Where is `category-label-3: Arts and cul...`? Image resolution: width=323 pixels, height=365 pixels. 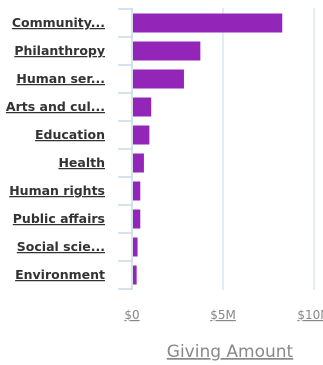
category-label-3: Arts and cul... is located at coordinates (55, 106).